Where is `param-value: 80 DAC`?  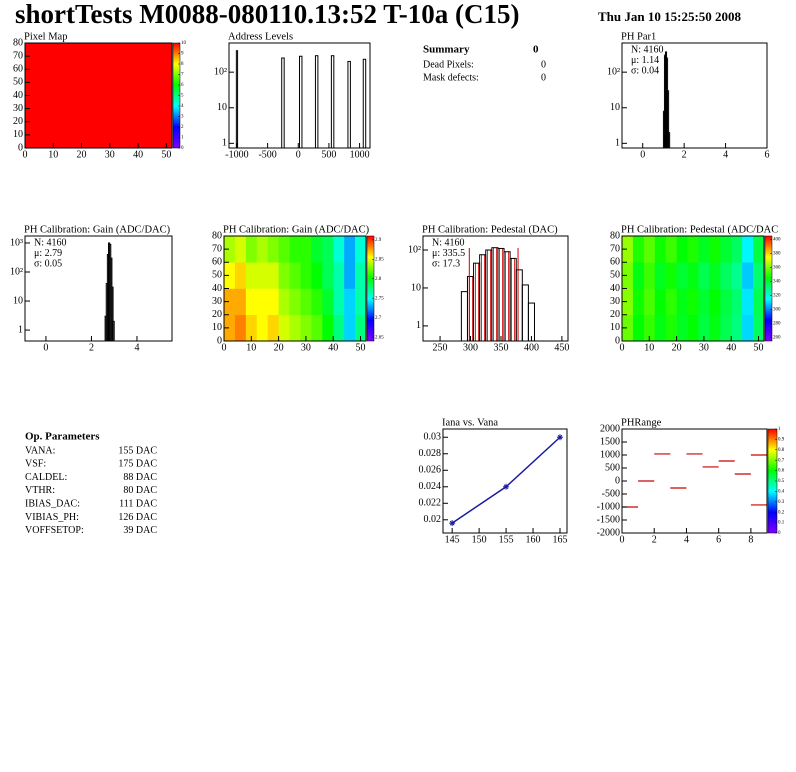 param-value: 80 DAC is located at coordinates (140, 490).